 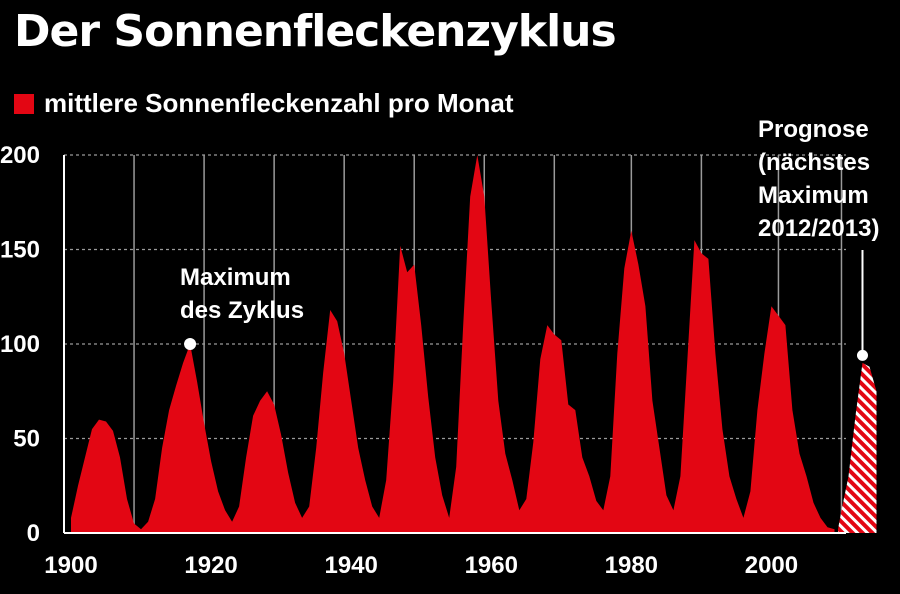 I want to click on x-tick-label-1920: 1920, so click(x=210, y=565).